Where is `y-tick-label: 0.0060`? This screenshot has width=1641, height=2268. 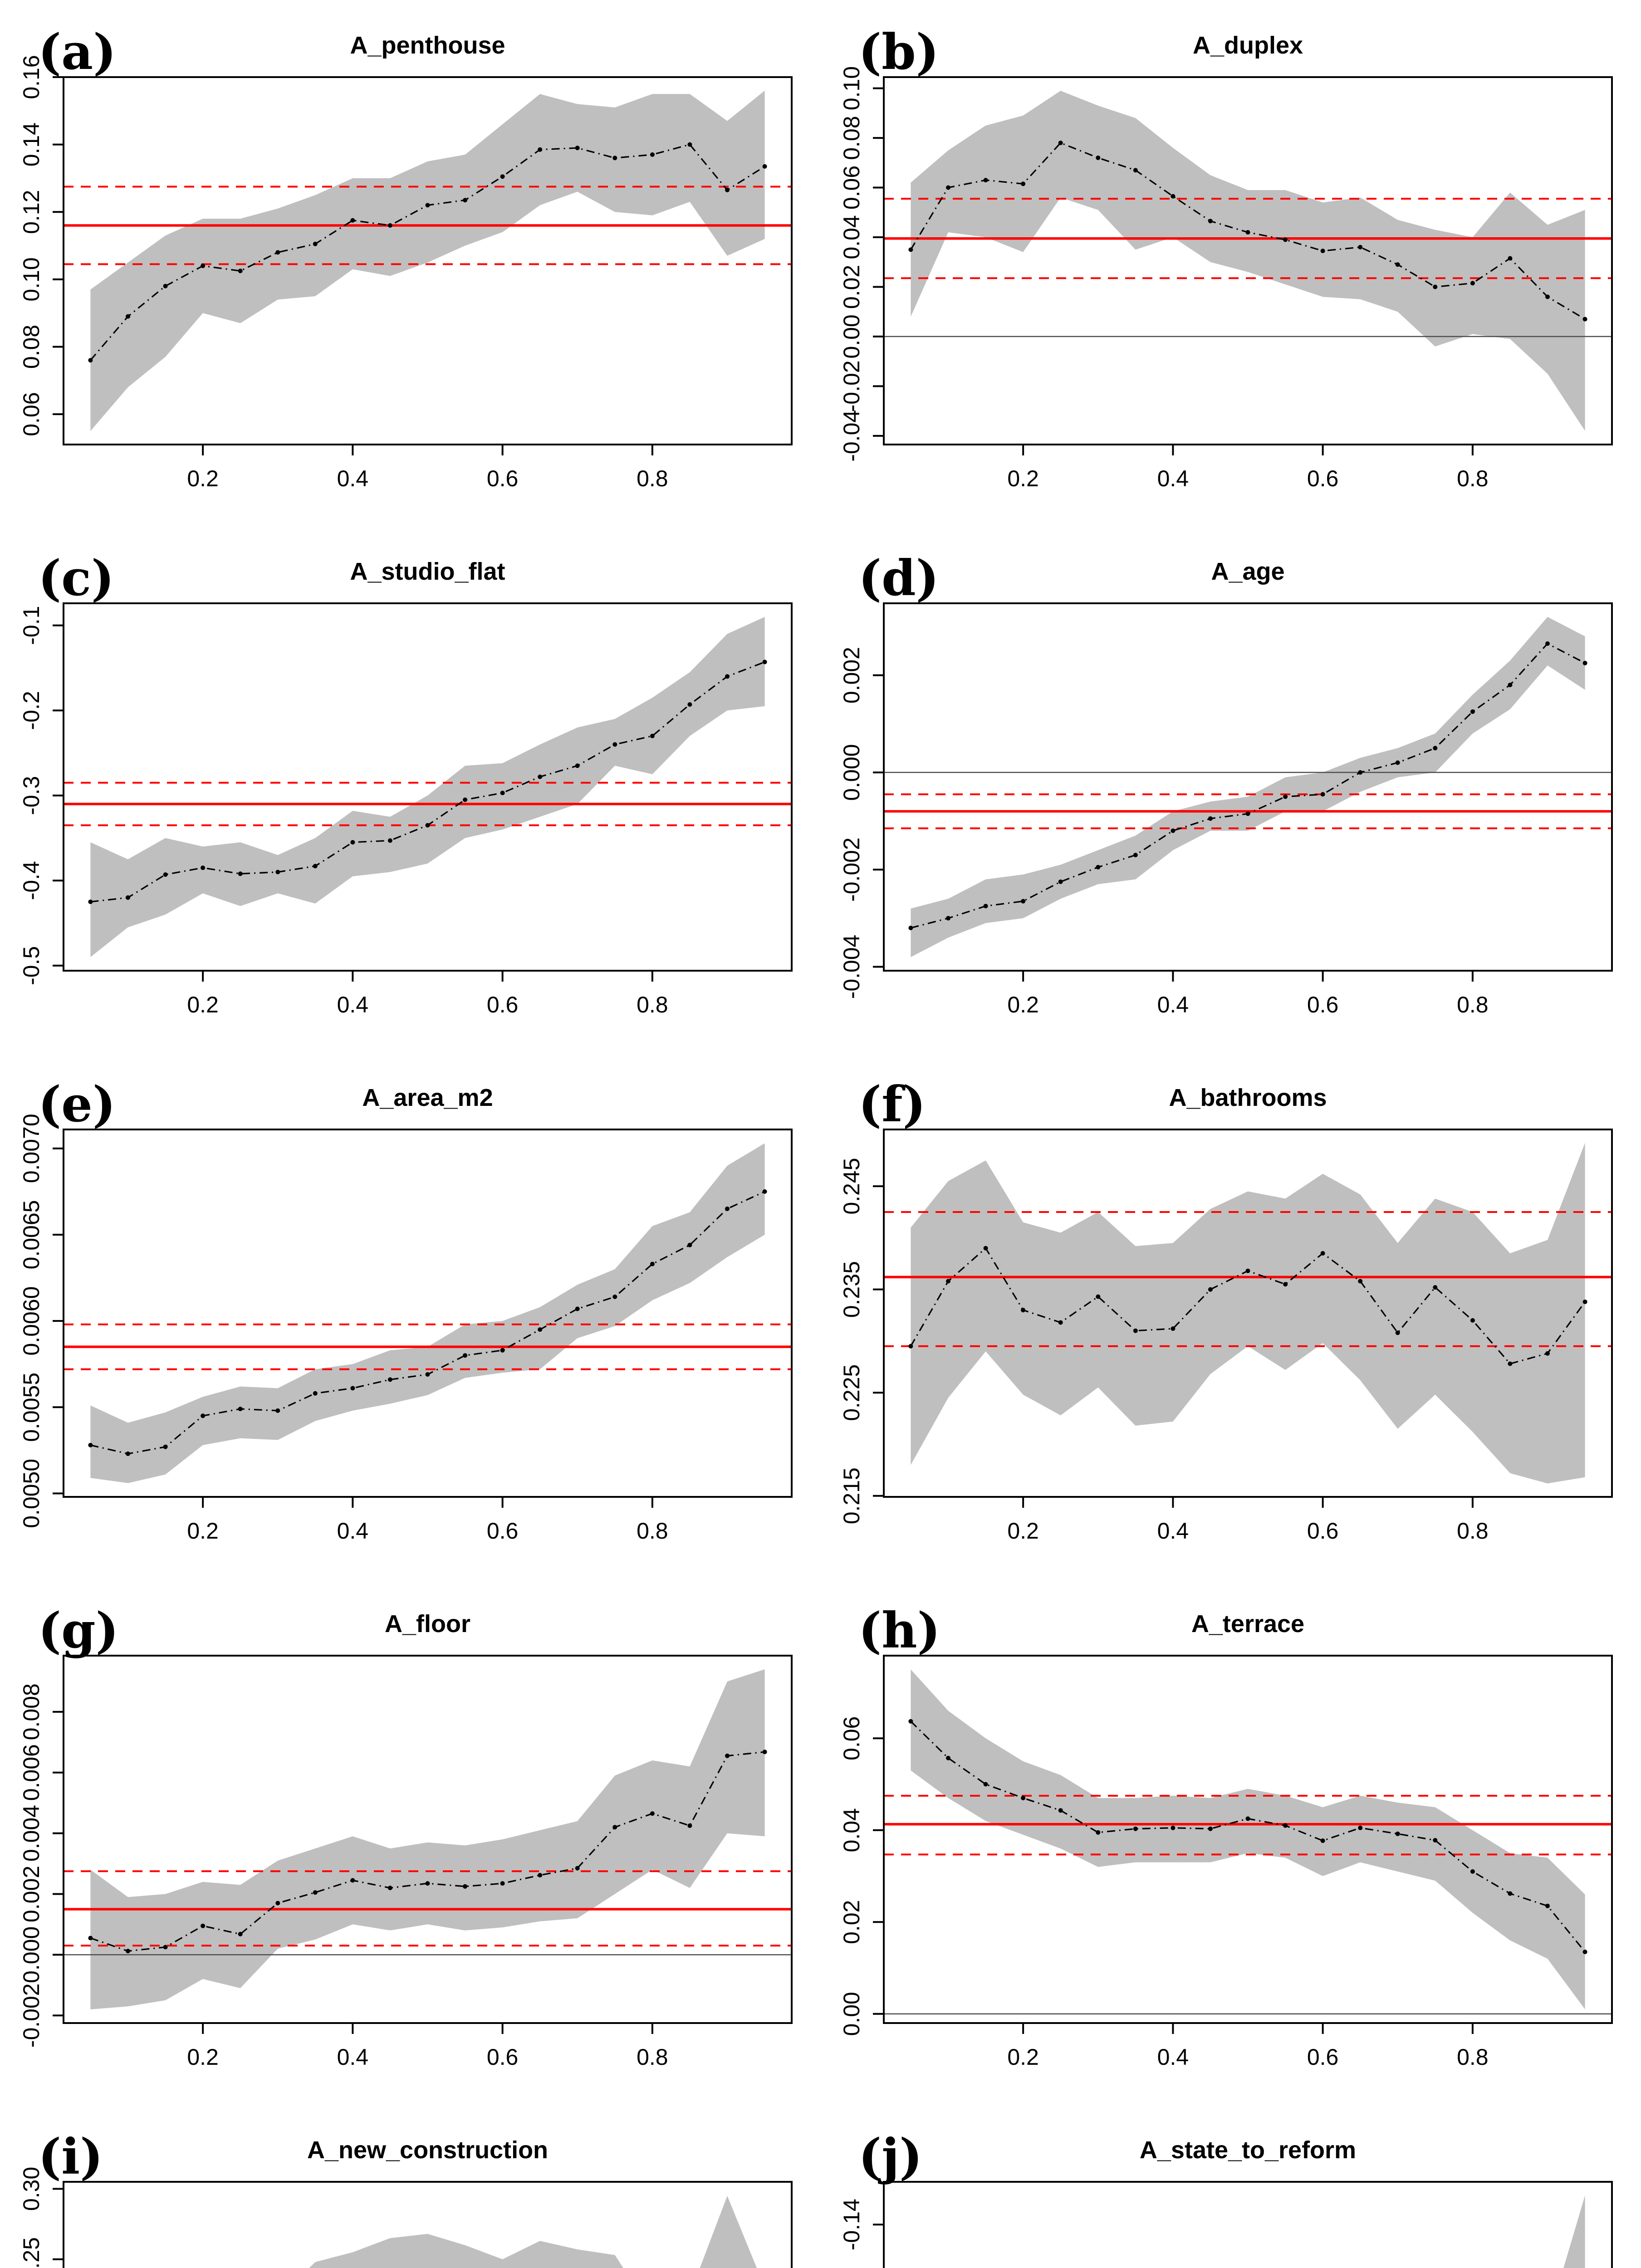 y-tick-label: 0.0060 is located at coordinates (31, 1321).